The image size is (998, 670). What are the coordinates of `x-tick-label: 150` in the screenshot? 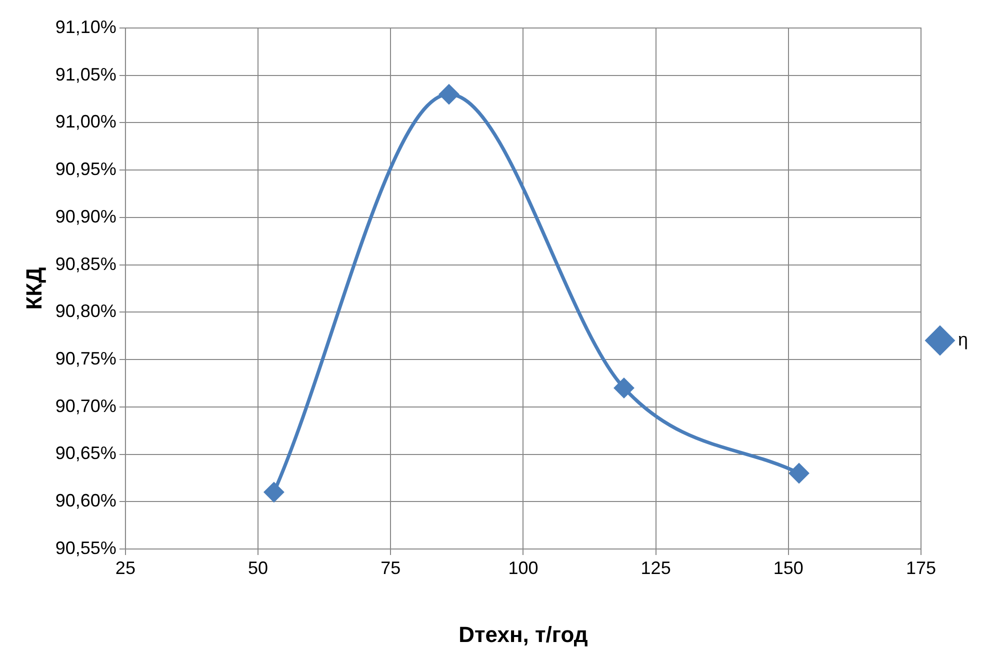 It's located at (788, 568).